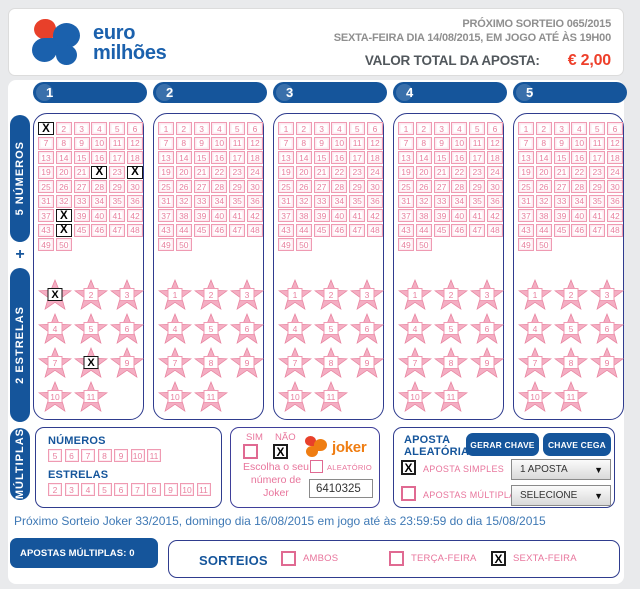 This screenshot has height=589, width=640. Describe the element at coordinates (303, 244) in the screenshot. I see `number-cell-3-50: 50` at that location.